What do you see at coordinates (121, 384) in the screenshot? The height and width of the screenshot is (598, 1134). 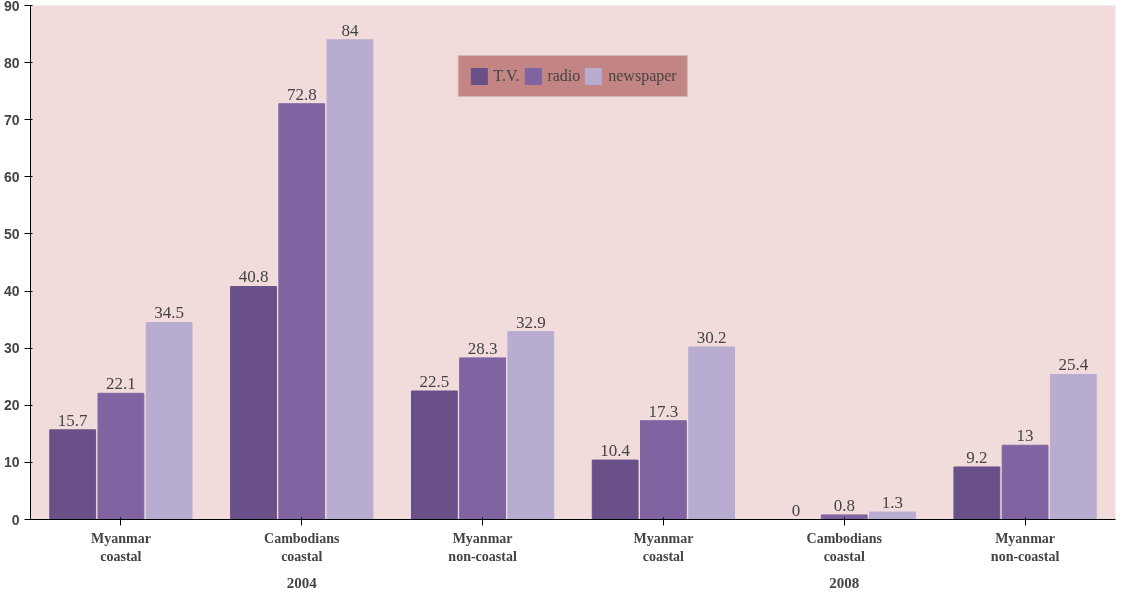 I see `data-label: 22.1` at bounding box center [121, 384].